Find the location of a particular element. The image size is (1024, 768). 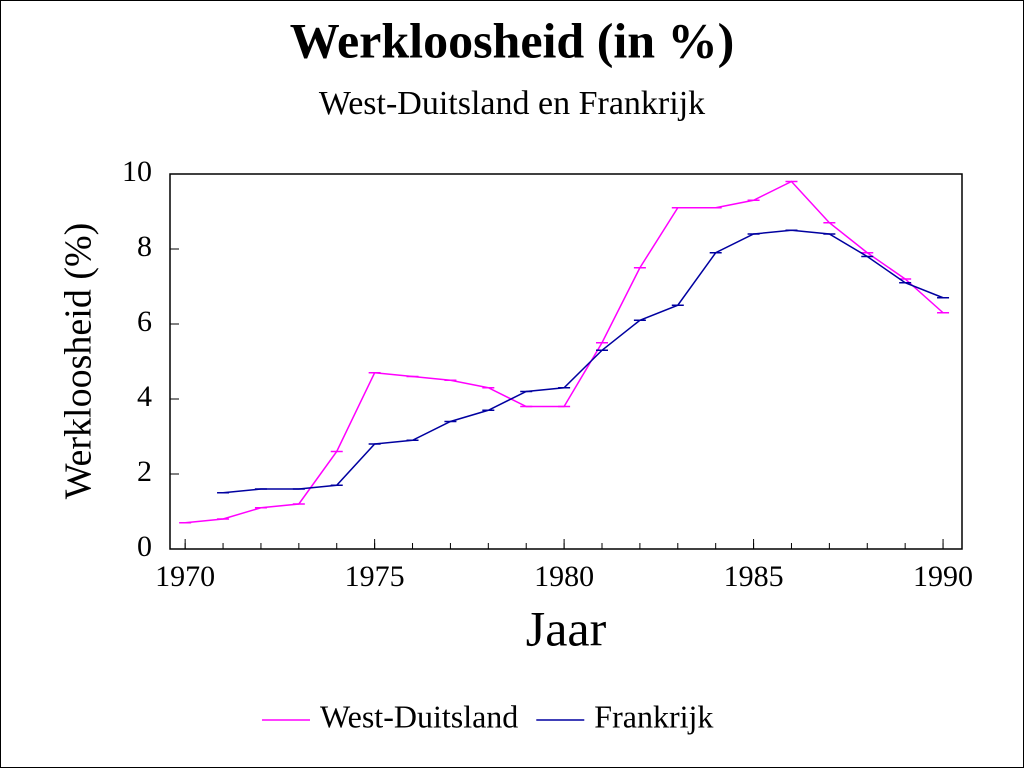

x-axis-label: Jaar is located at coordinates (566, 628).